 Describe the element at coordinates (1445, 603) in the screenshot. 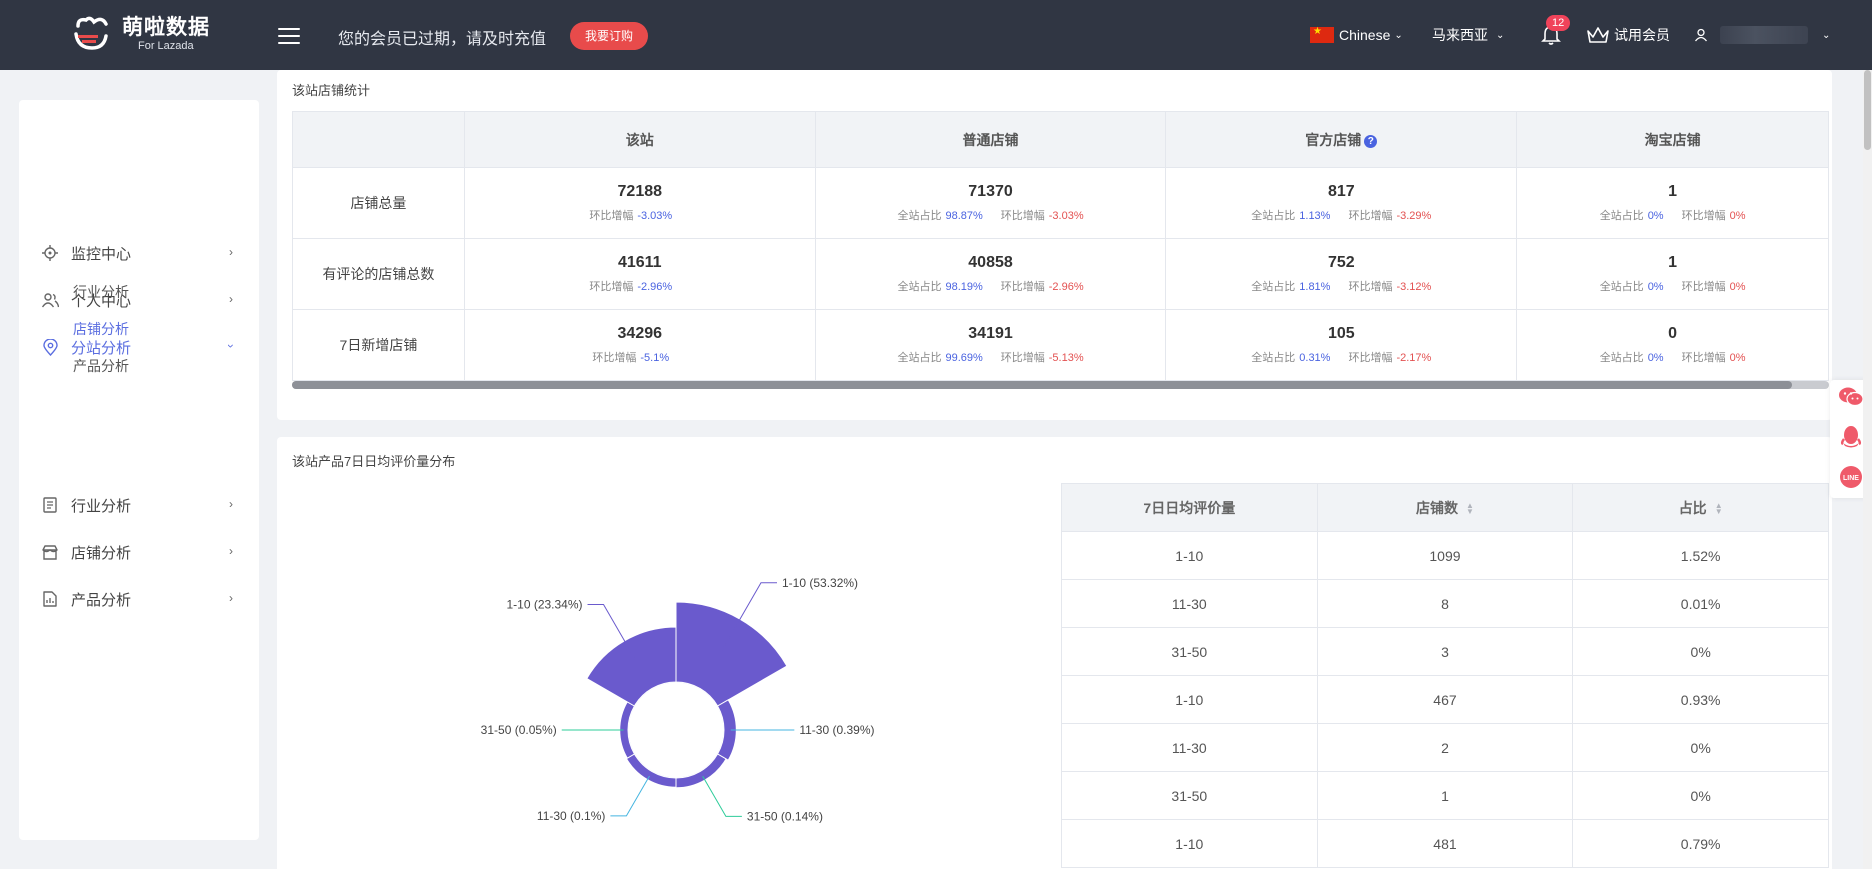

I see `table-cell: 8` at that location.